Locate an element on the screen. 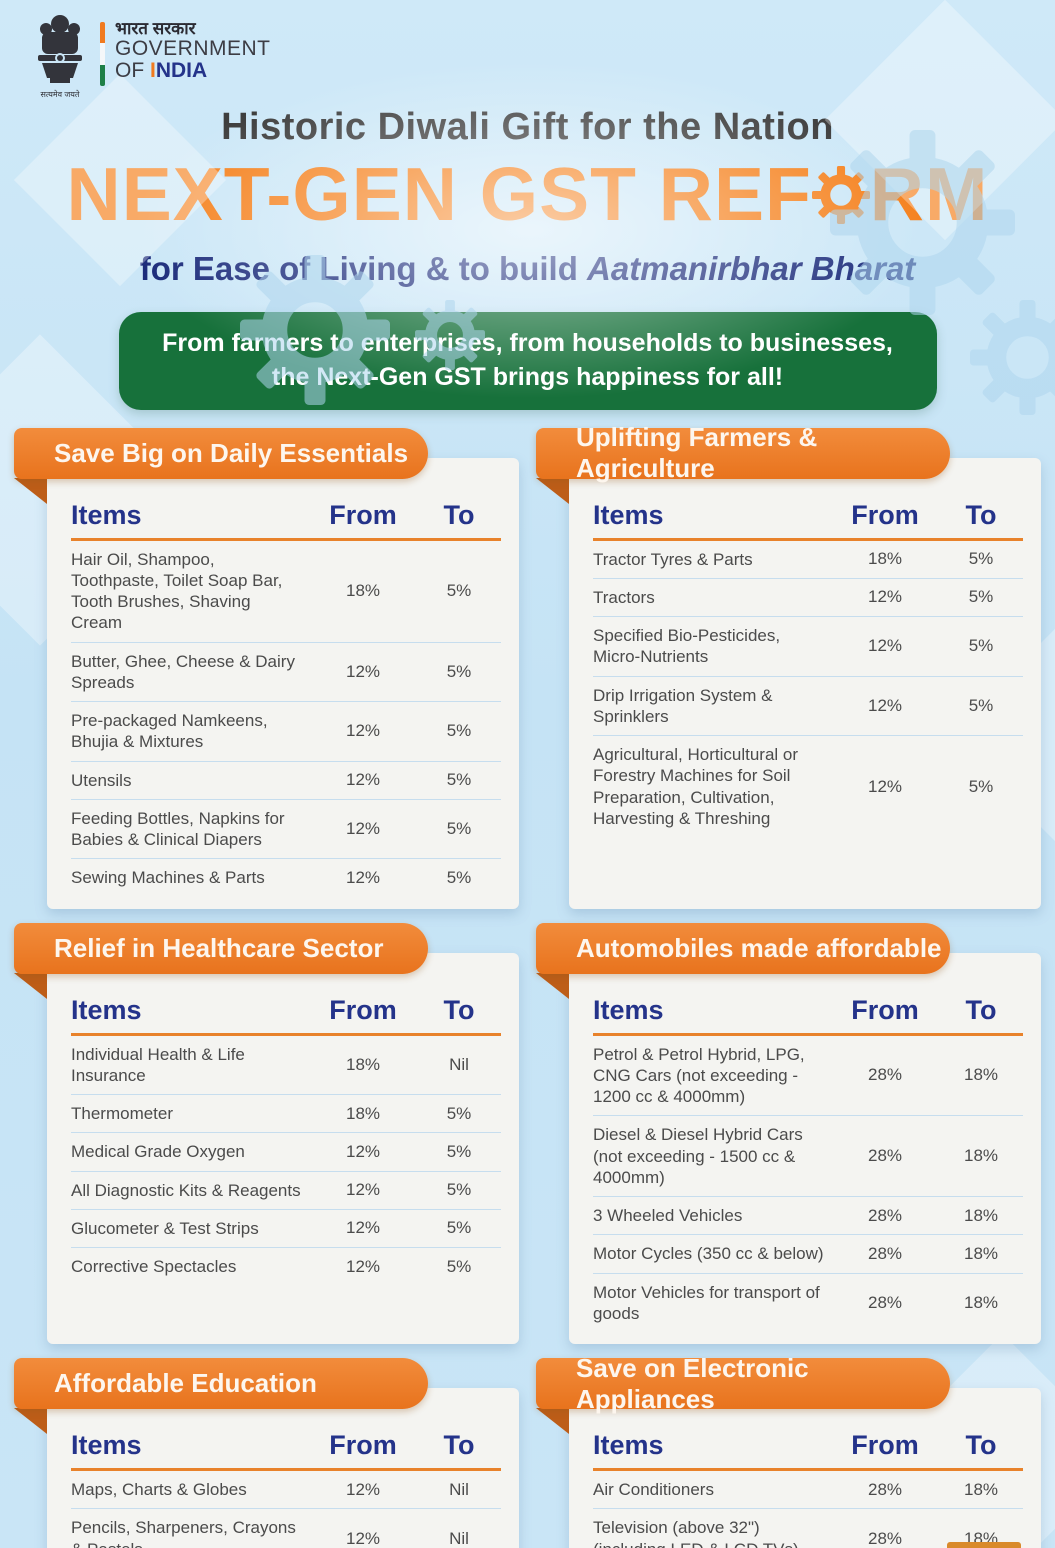 This screenshot has width=1055, height=1548. emblem-government-text: GOVERNMENT is located at coordinates (193, 48).